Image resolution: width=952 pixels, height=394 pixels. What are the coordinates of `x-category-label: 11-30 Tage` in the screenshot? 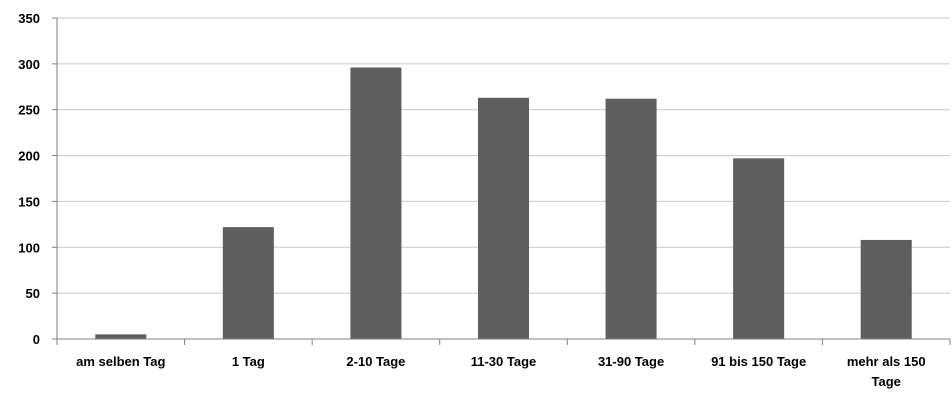 It's located at (504, 361).